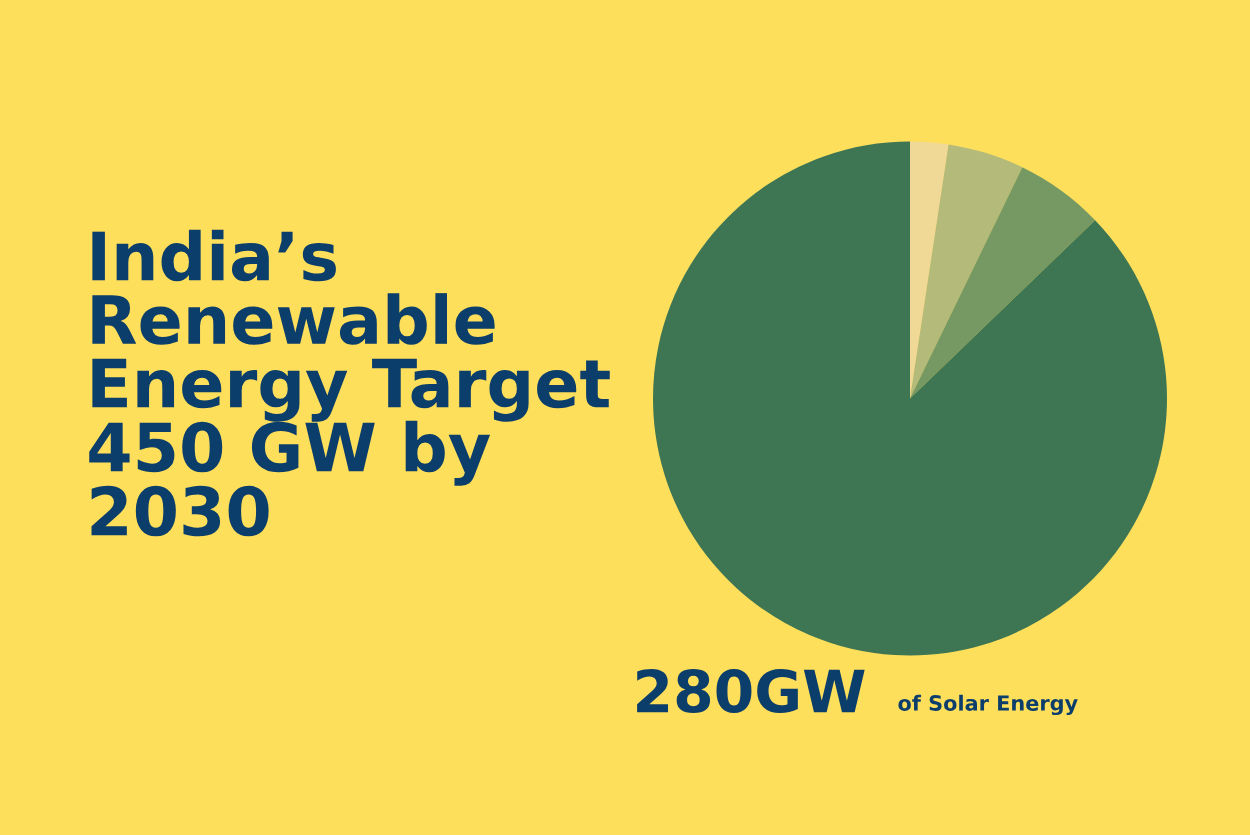  I want to click on text: of Solar Energy, so click(988, 705).